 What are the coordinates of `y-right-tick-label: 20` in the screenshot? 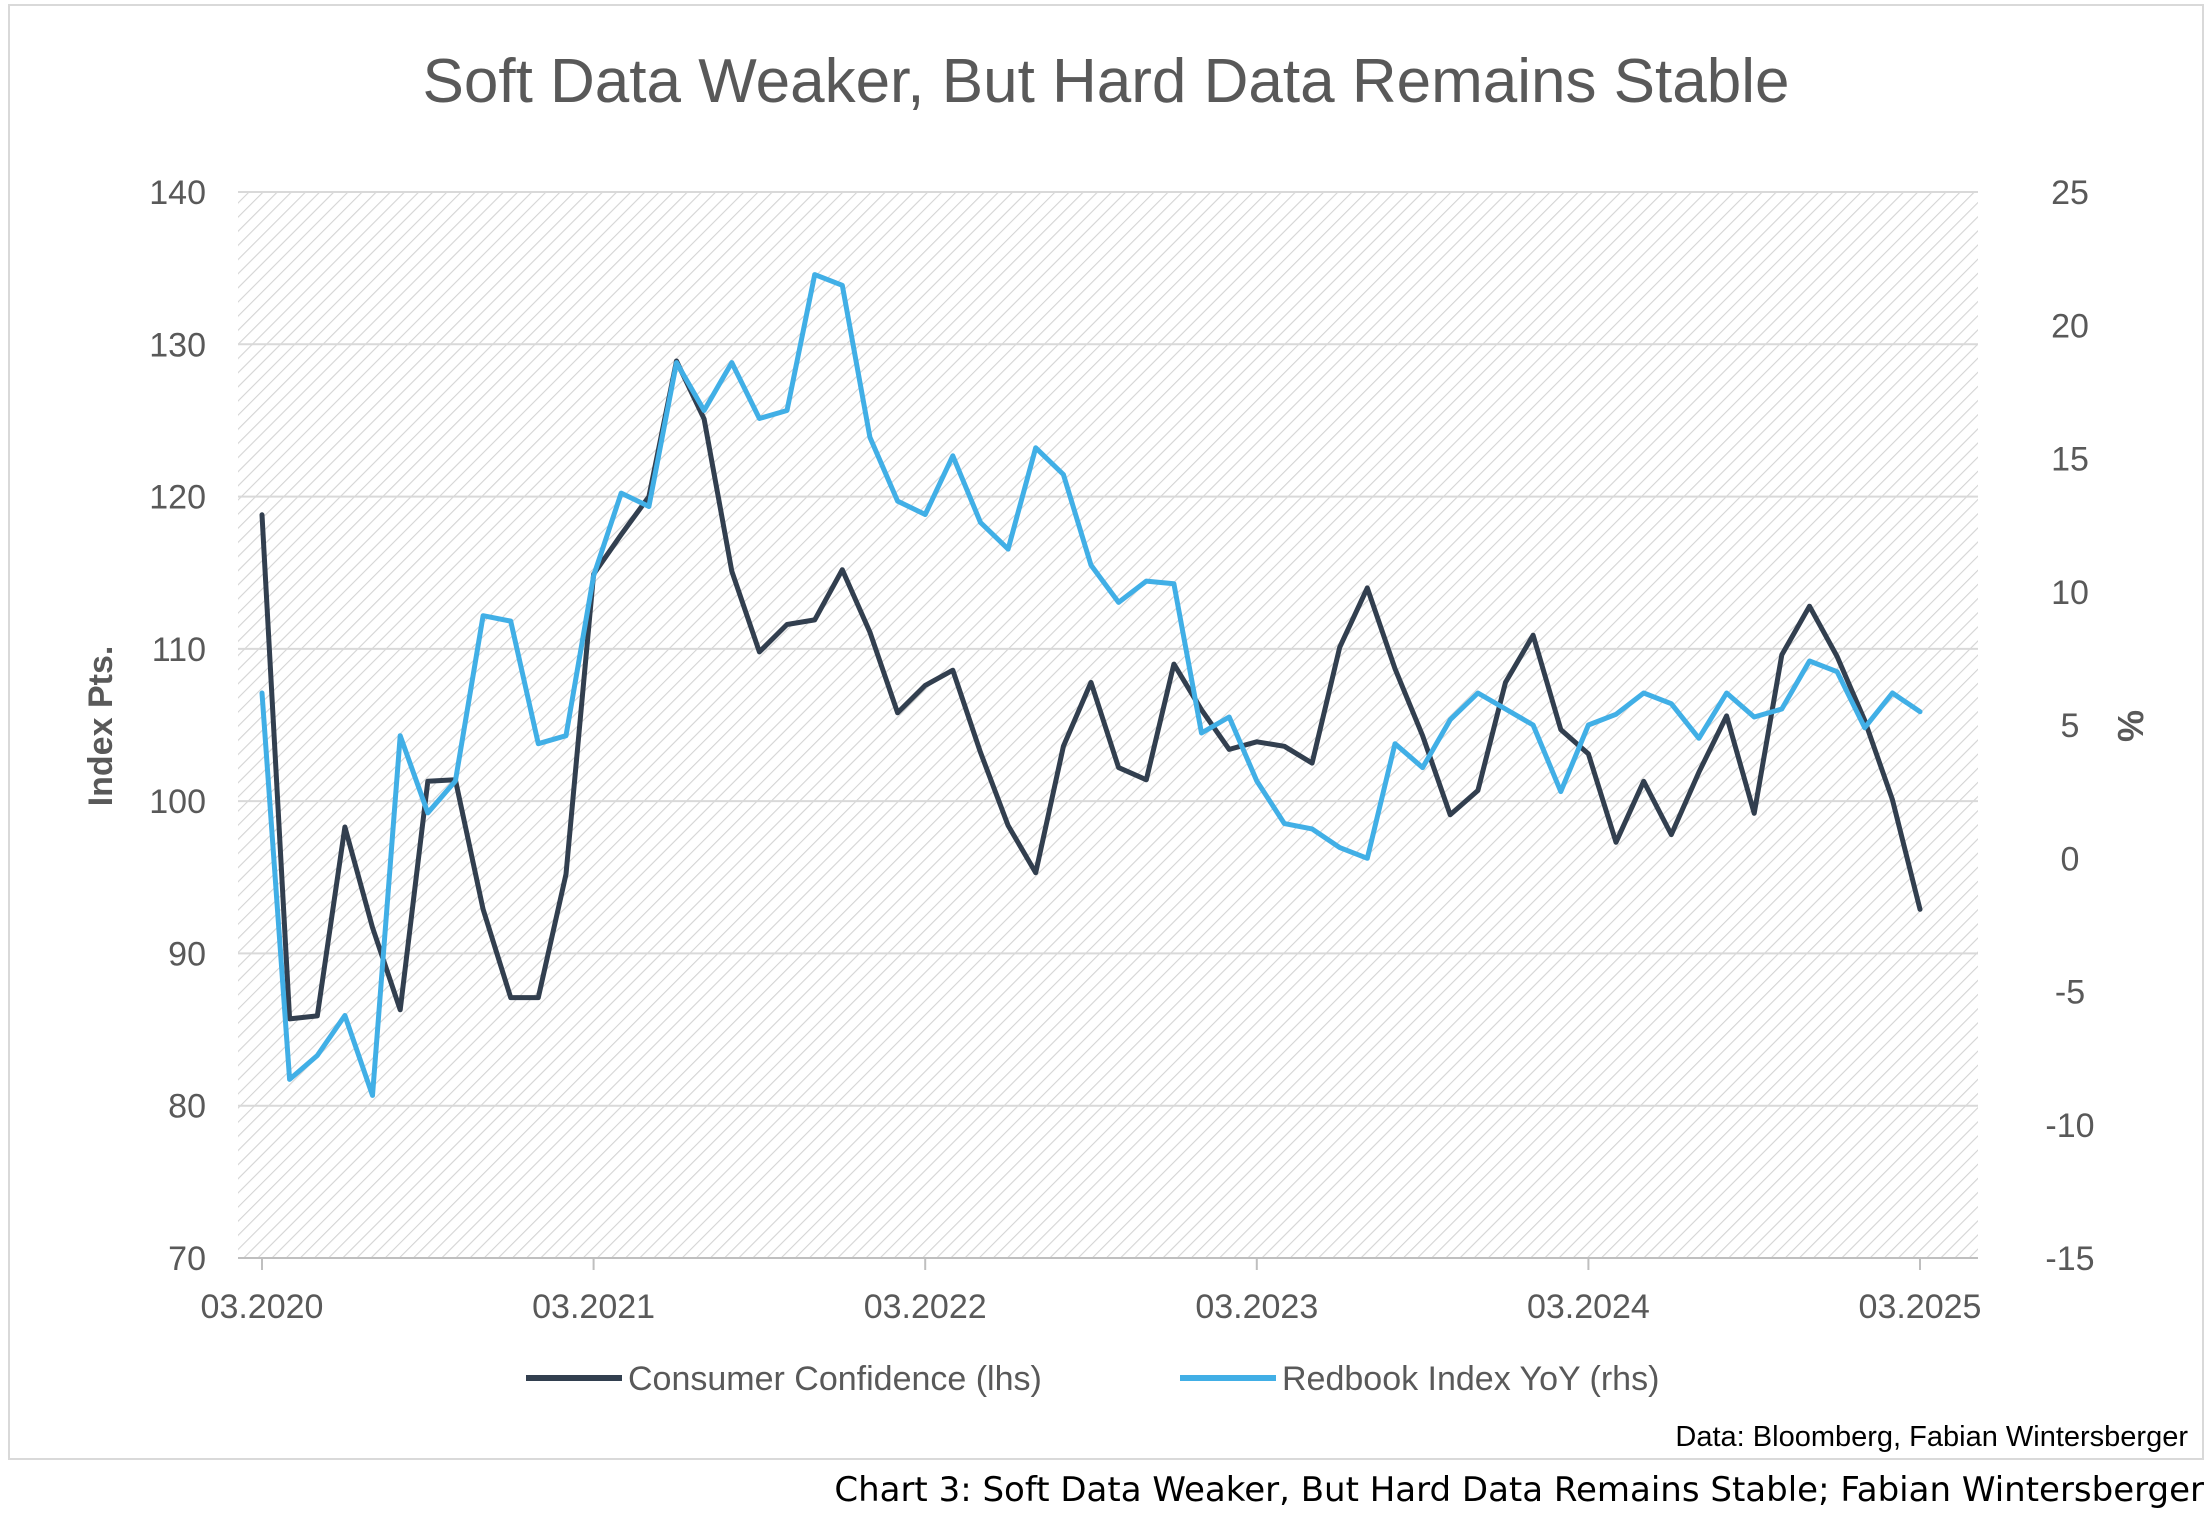 It's located at (2070, 326).